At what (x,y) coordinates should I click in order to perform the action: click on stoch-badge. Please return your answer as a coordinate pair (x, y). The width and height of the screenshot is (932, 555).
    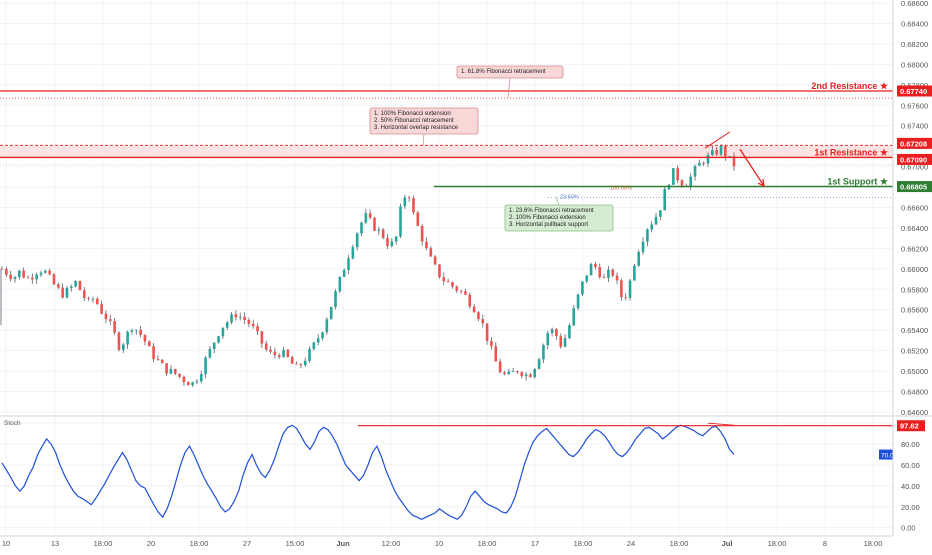
    Looking at the image, I should click on (911, 426).